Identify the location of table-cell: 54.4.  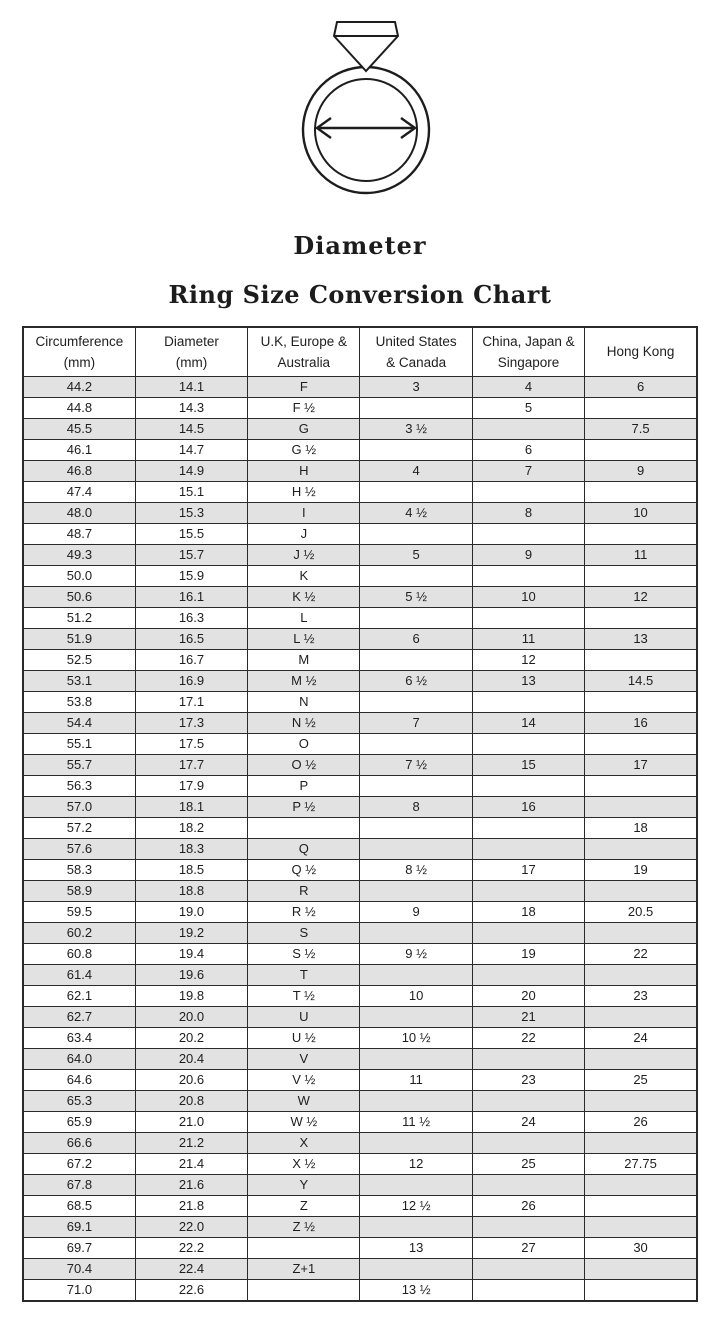
(79, 722).